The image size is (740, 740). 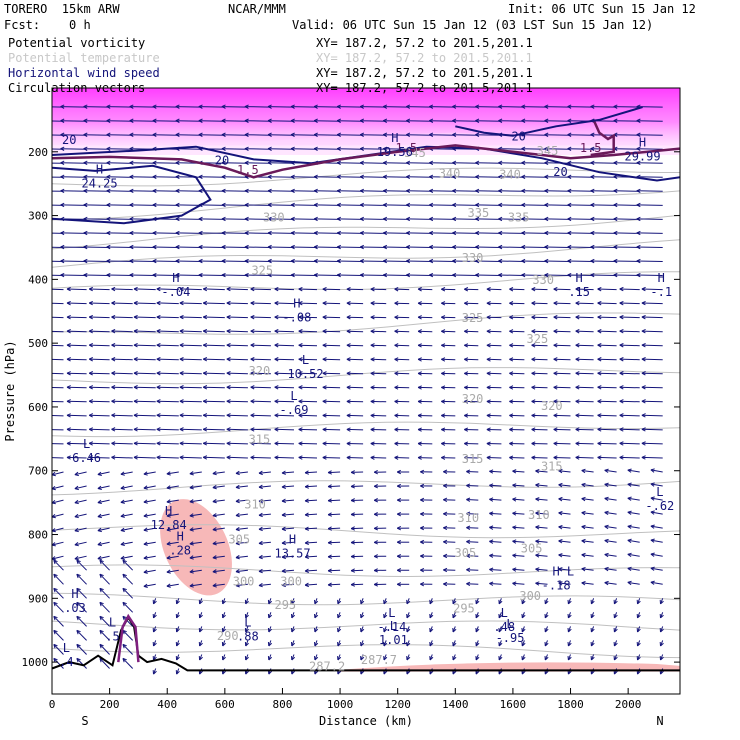 I want to click on legend-circulation-vectors: Circulation vectors, so click(x=77, y=88).